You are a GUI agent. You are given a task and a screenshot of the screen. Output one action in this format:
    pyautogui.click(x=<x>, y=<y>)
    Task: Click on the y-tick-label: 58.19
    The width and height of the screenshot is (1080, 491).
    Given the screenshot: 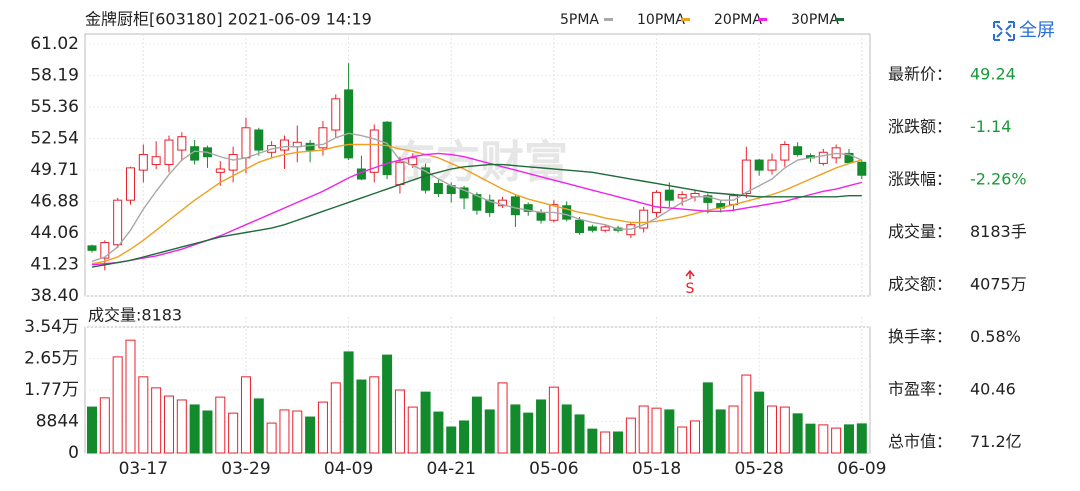 What is the action you would take?
    pyautogui.click(x=54, y=76)
    